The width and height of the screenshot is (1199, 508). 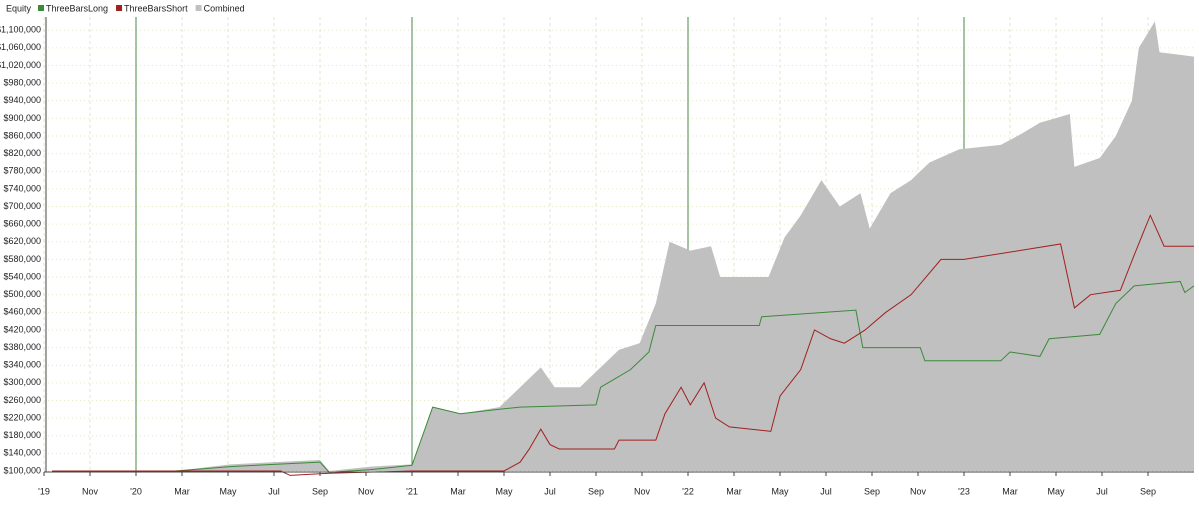 I want to click on y-tick-label: $1,060,000, so click(x=20, y=47).